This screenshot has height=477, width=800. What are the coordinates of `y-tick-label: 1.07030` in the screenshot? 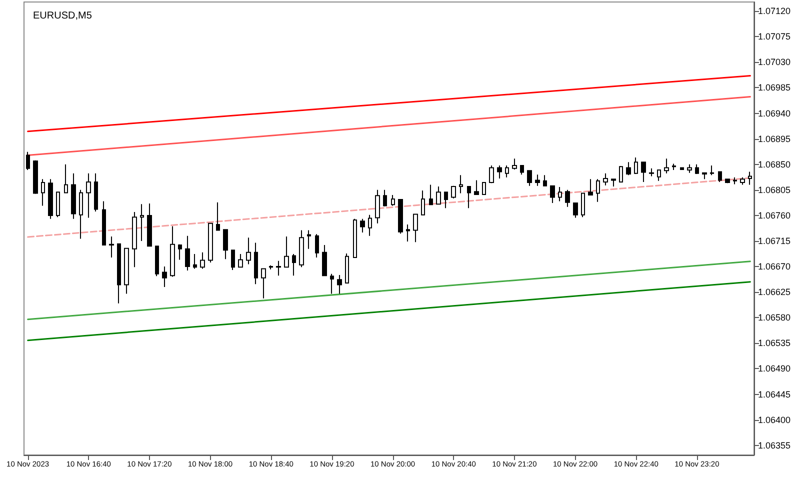 It's located at (774, 62).